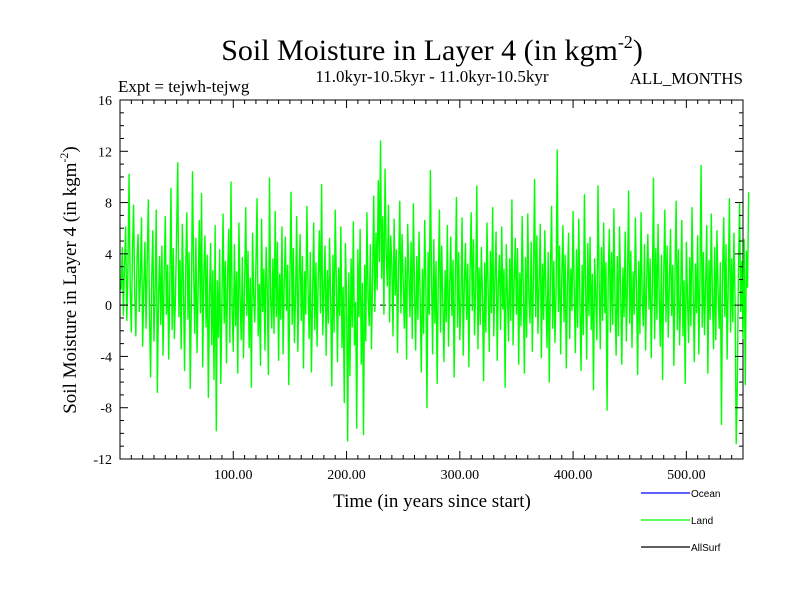  Describe the element at coordinates (108, 255) in the screenshot. I see `y-tick-label: 4` at that location.